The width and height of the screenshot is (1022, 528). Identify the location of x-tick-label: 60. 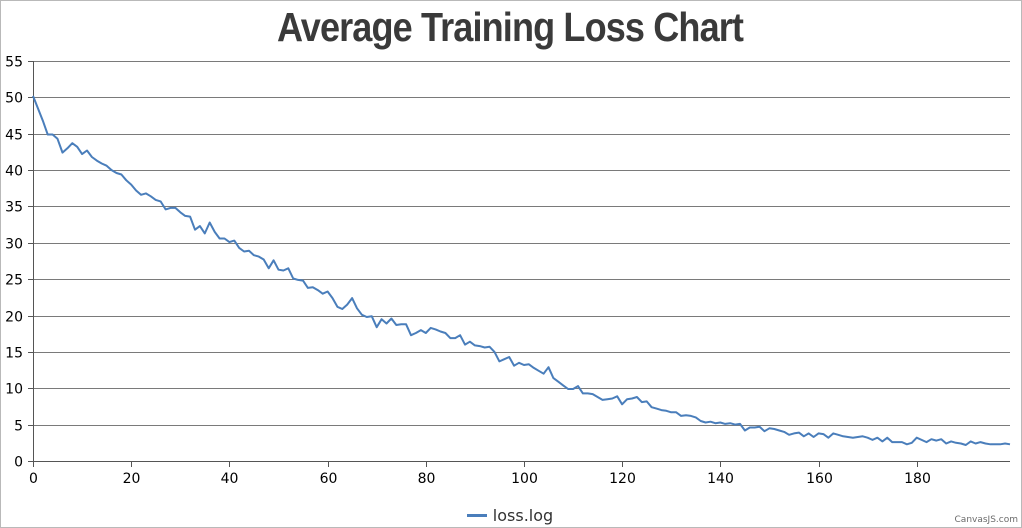
(329, 479).